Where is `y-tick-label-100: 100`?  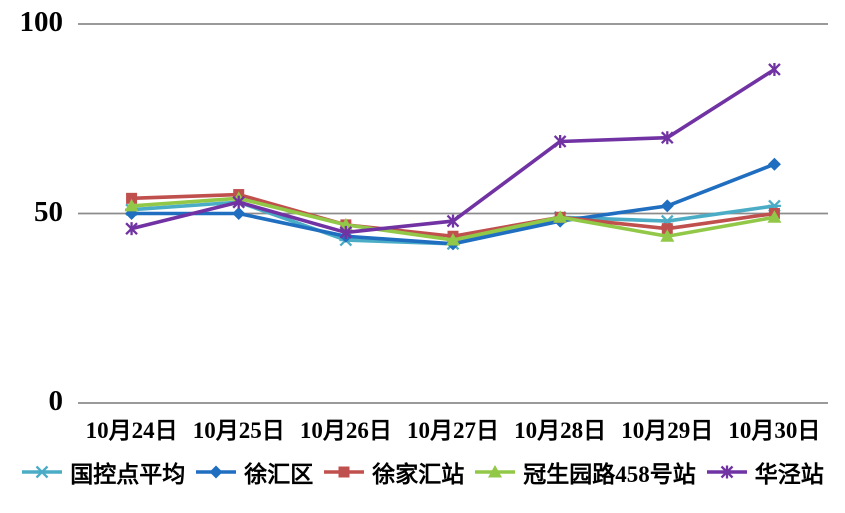 y-tick-label-100: 100 is located at coordinates (41, 22).